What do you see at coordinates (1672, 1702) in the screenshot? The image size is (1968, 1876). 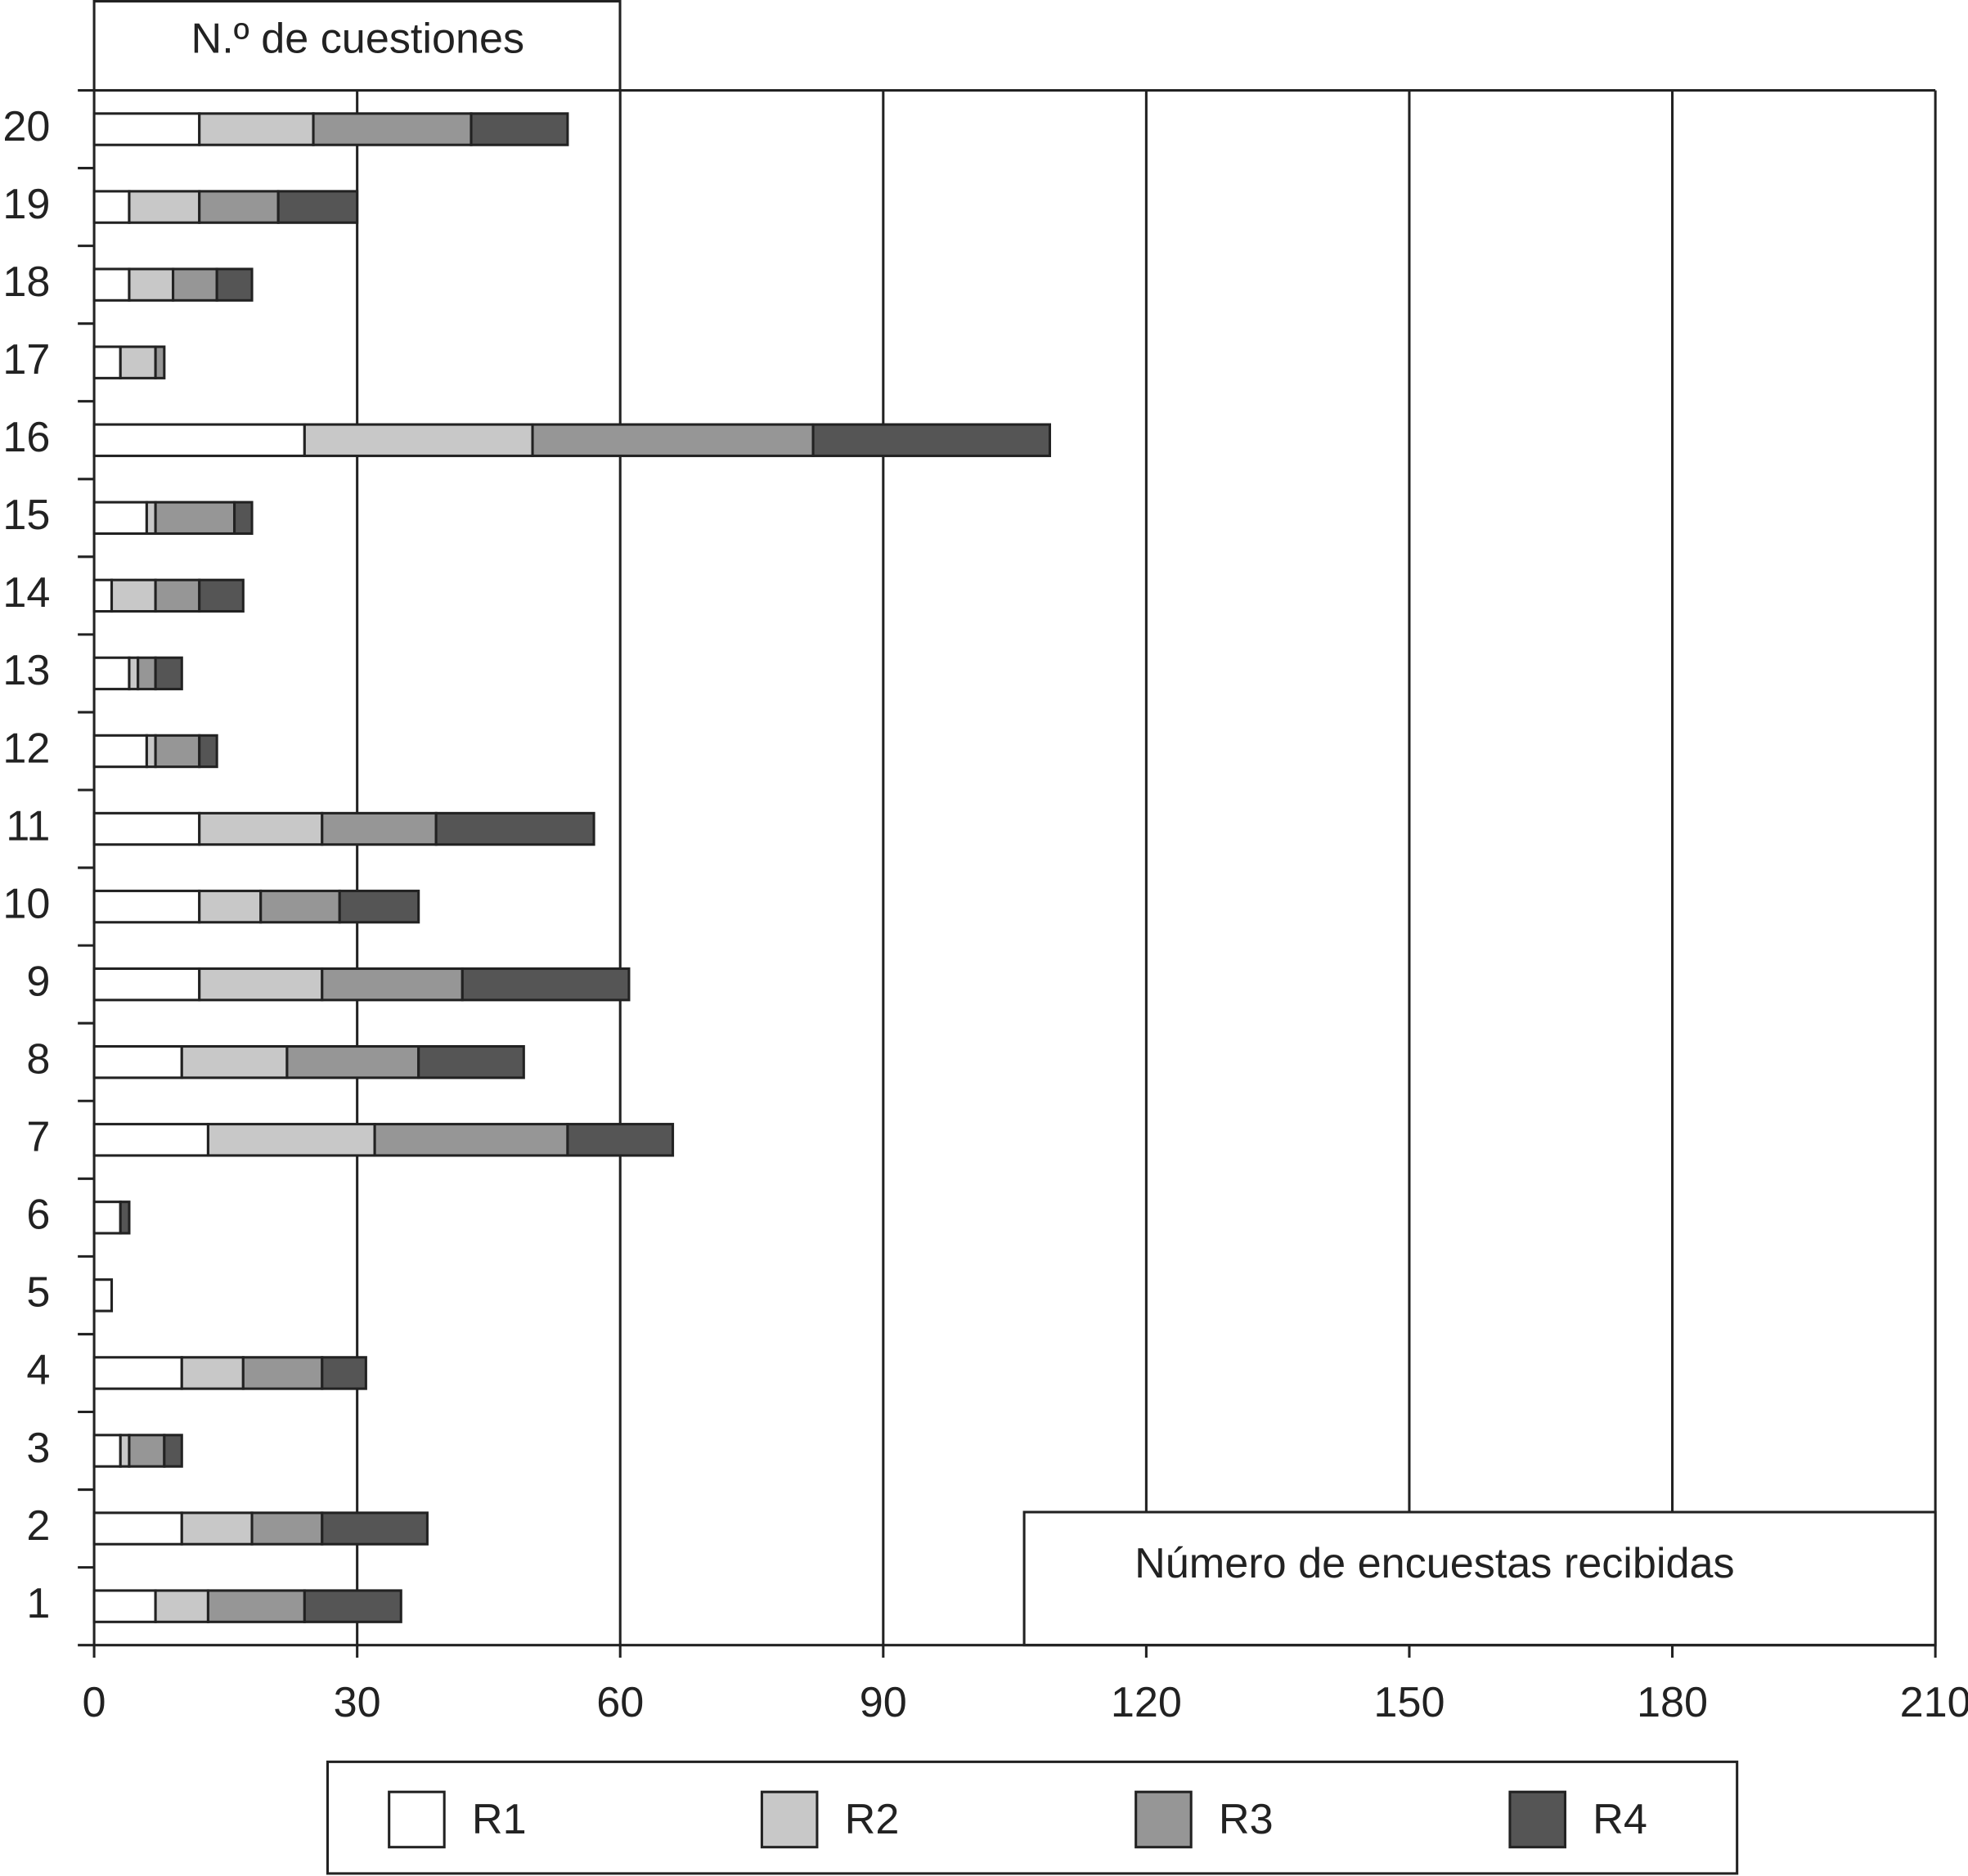 I see `x-tick-label: 180` at bounding box center [1672, 1702].